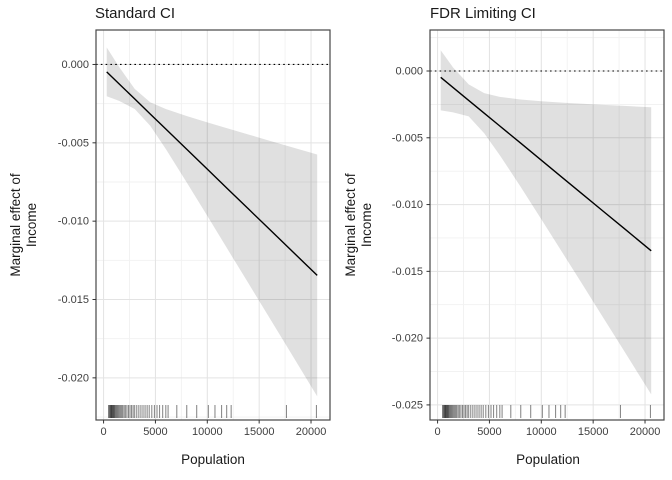 The image size is (672, 480). I want to click on x-axis-title-right: Population, so click(548, 459).